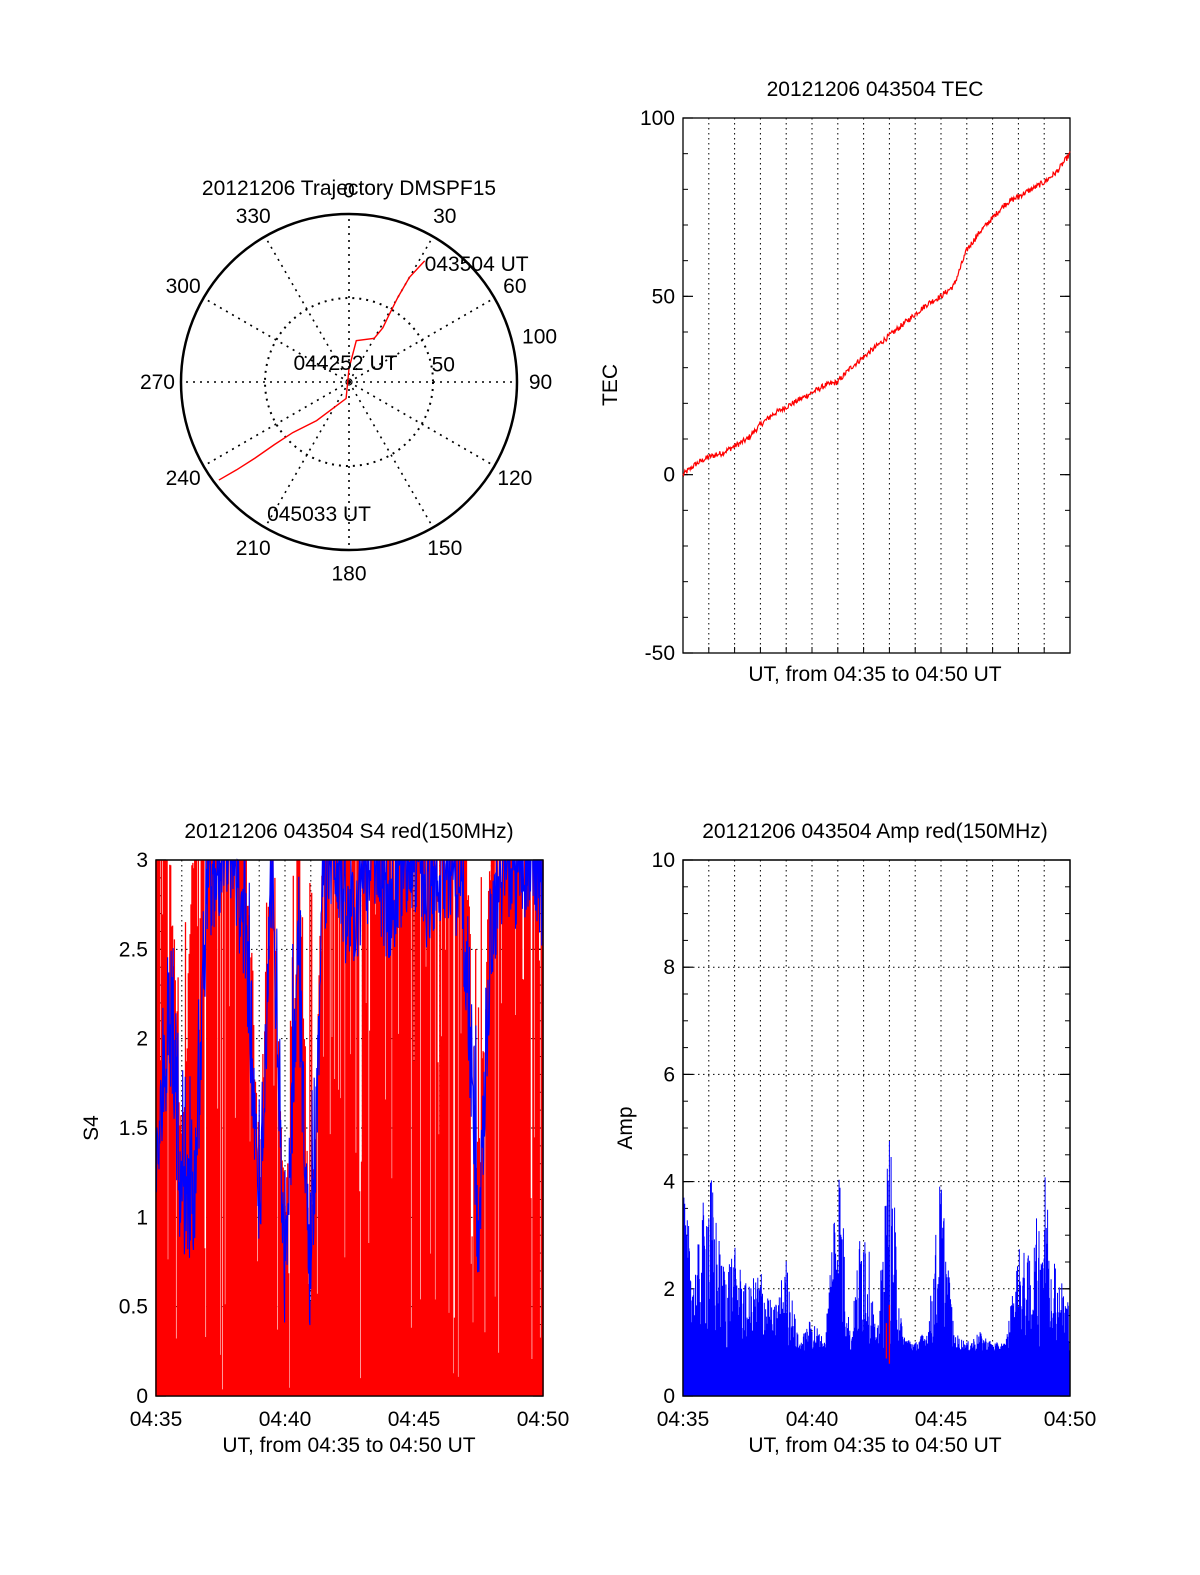 The height and width of the screenshot is (1575, 1200). I want to click on y-tick-label: 3, so click(142, 860).